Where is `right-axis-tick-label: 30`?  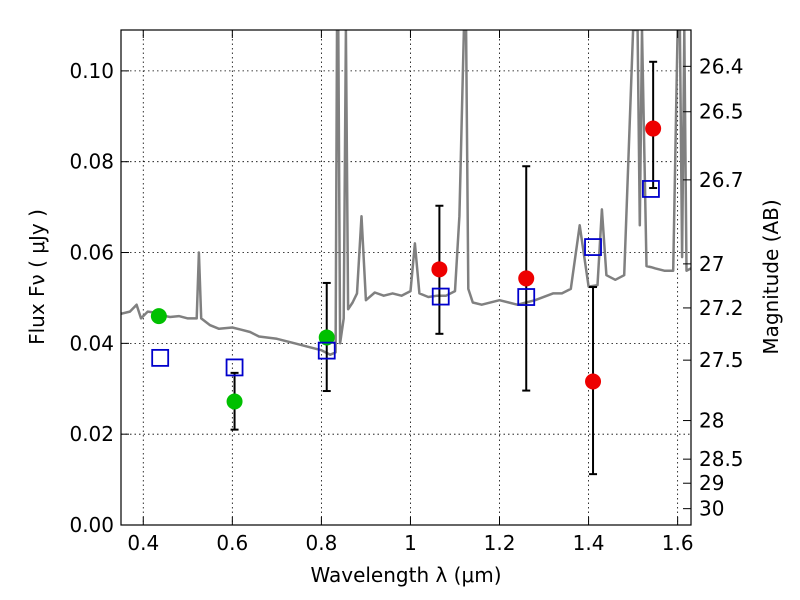 right-axis-tick-label: 30 is located at coordinates (711, 509).